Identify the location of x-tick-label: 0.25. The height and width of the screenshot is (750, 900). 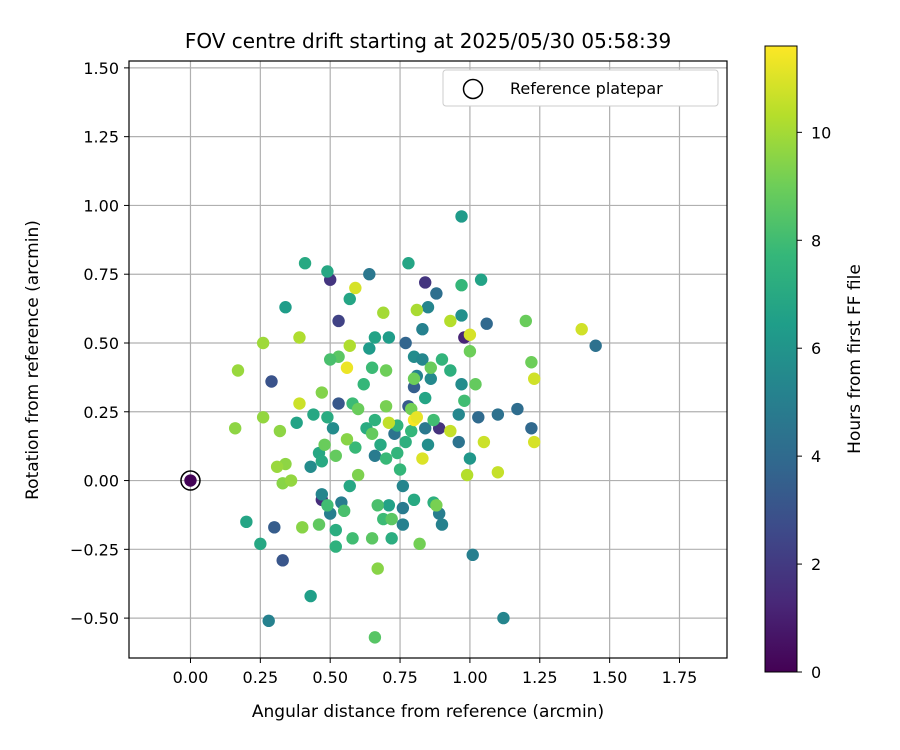
(261, 677).